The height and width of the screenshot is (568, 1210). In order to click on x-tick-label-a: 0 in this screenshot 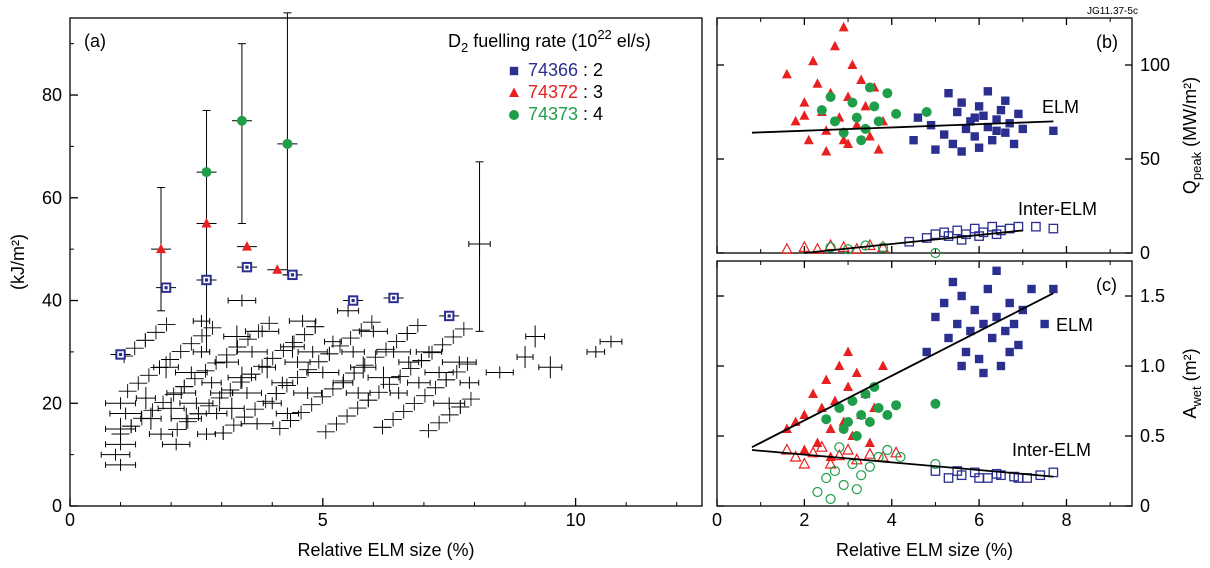, I will do `click(70, 520)`.